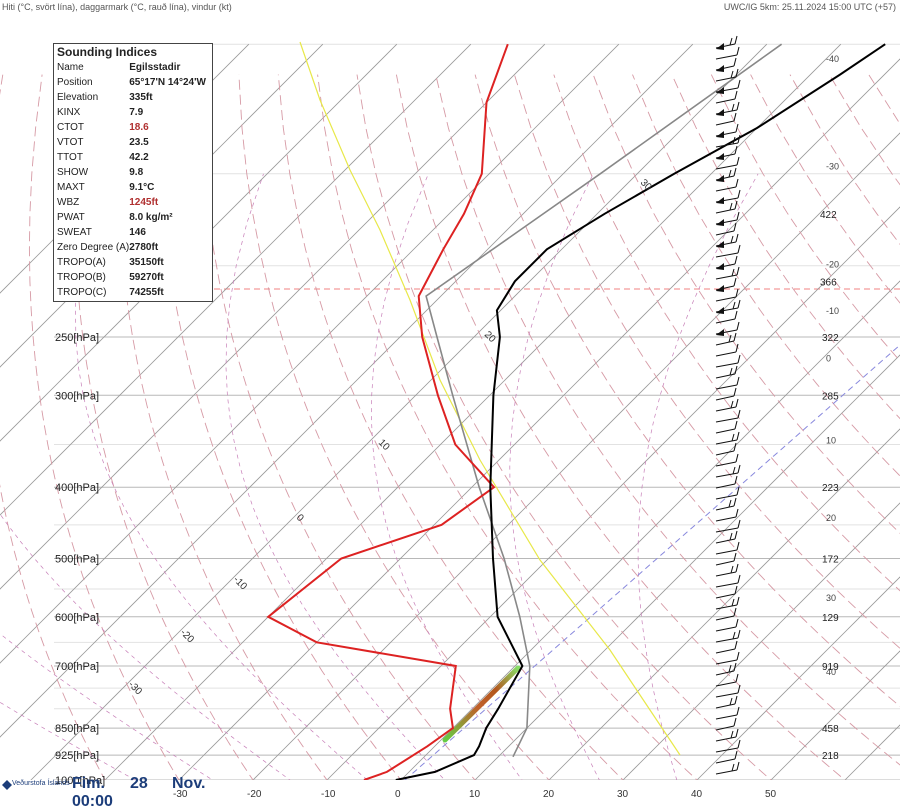  I want to click on isotherm-label: 0, so click(300, 518).